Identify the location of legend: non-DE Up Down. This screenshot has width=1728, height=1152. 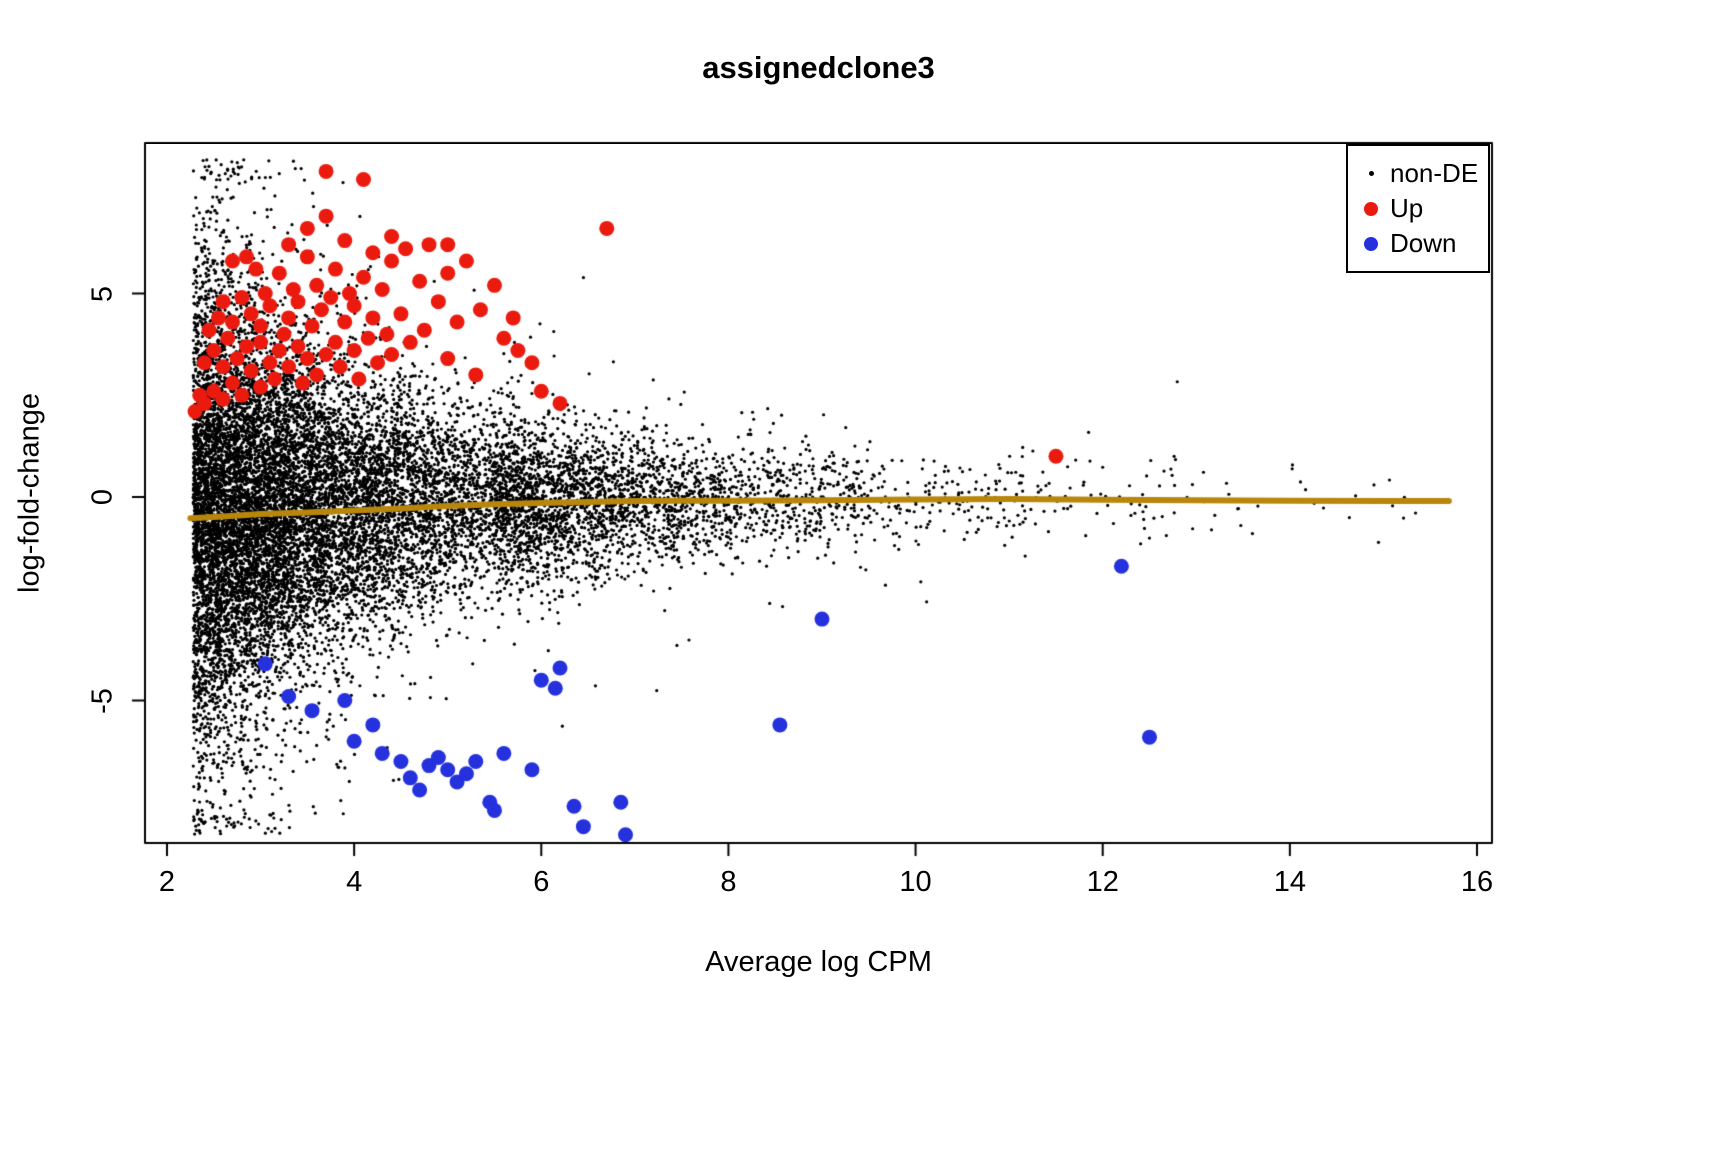
(1418, 208).